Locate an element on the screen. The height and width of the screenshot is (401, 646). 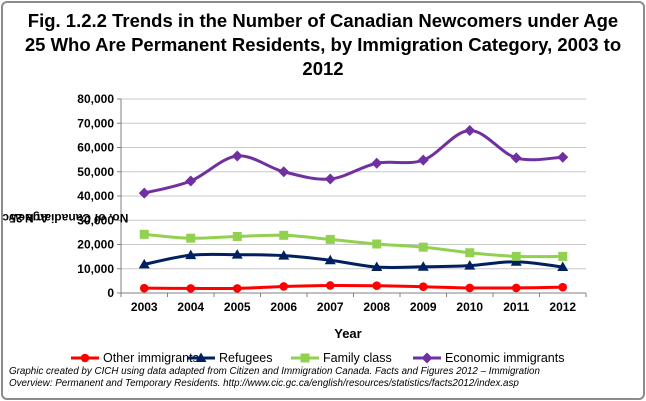
x-tick-label: 2007 is located at coordinates (330, 307).